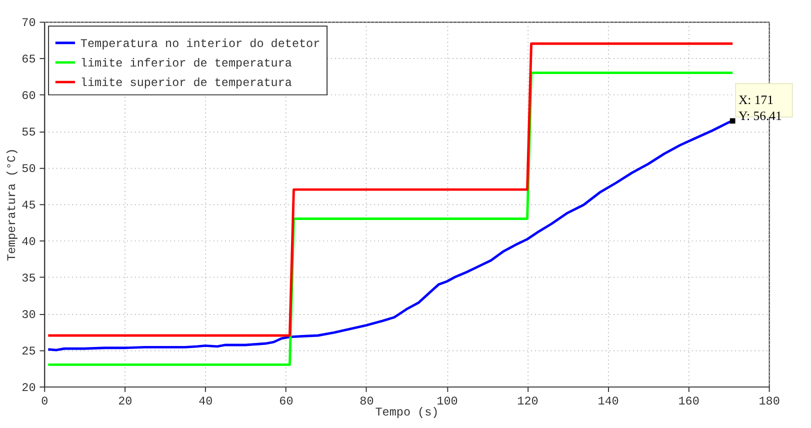 The image size is (811, 428). Describe the element at coordinates (29, 279) in the screenshot. I see `y-tick-label: 35` at that location.